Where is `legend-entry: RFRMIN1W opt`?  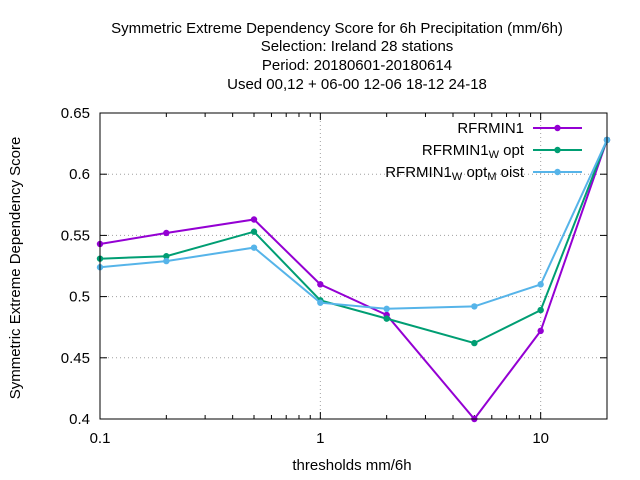
legend-entry: RFRMIN1W opt is located at coordinates (502, 151).